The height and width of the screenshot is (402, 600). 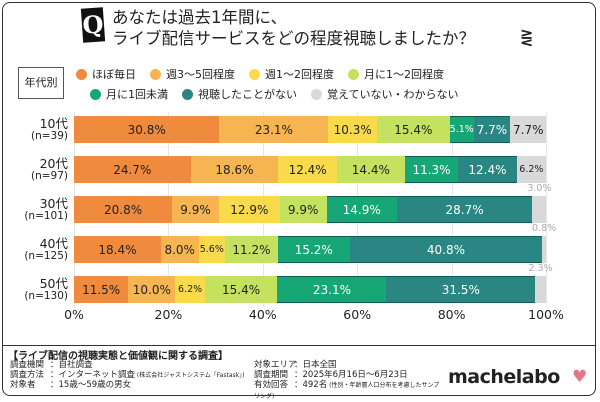 I want to click on bar-segment: 8.0%, so click(x=179, y=249).